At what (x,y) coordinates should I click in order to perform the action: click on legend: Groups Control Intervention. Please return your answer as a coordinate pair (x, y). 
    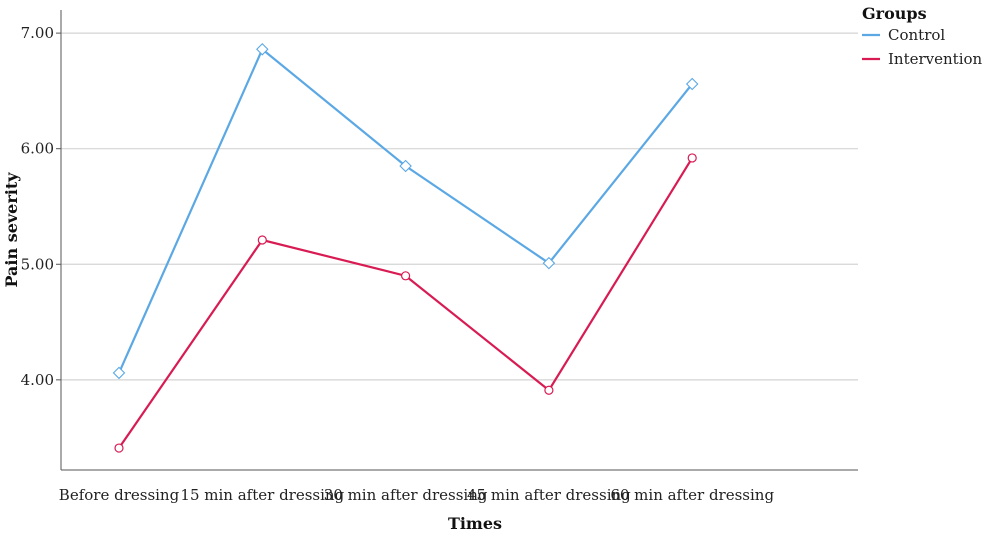
    Looking at the image, I should click on (922, 36).